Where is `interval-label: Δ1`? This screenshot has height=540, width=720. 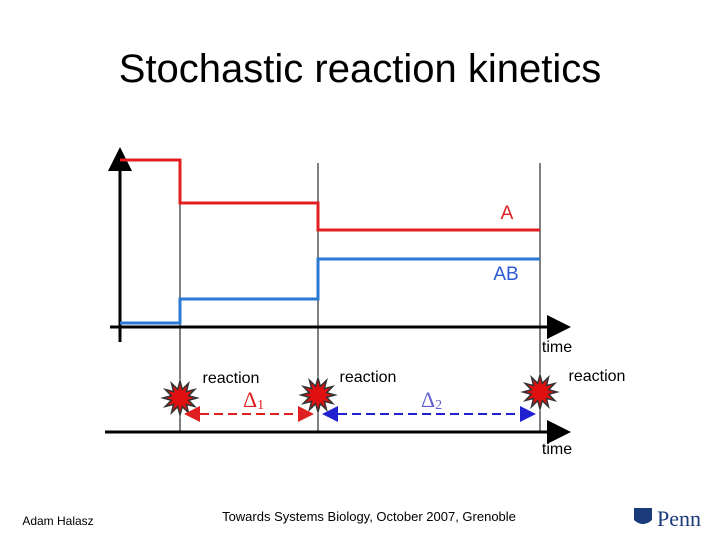 interval-label: Δ1 is located at coordinates (253, 400).